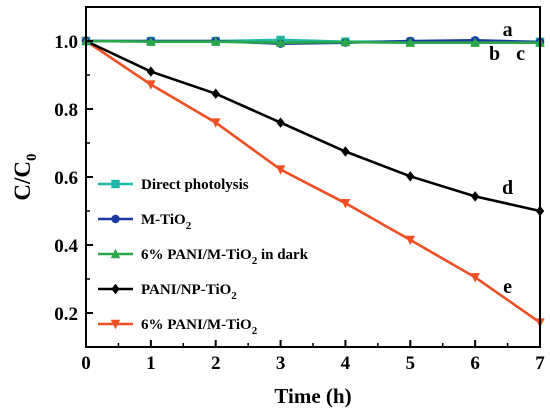 The image size is (550, 418). What do you see at coordinates (520, 54) in the screenshot?
I see `curve-label-c: c` at bounding box center [520, 54].